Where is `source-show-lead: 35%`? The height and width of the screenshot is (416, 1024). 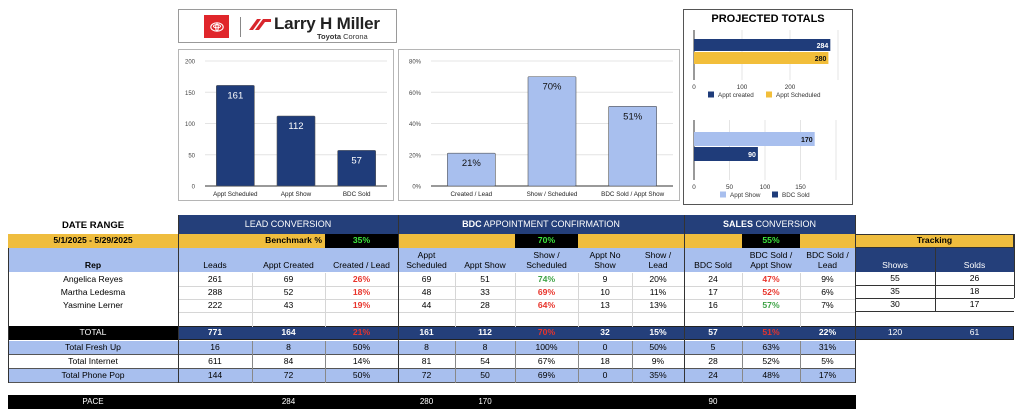 source-show-lead: 35% is located at coordinates (658, 375).